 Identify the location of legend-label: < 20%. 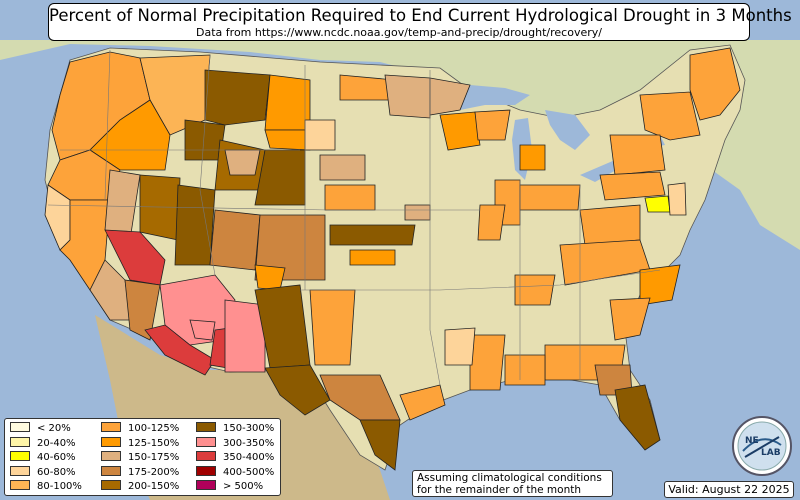
(54, 428).